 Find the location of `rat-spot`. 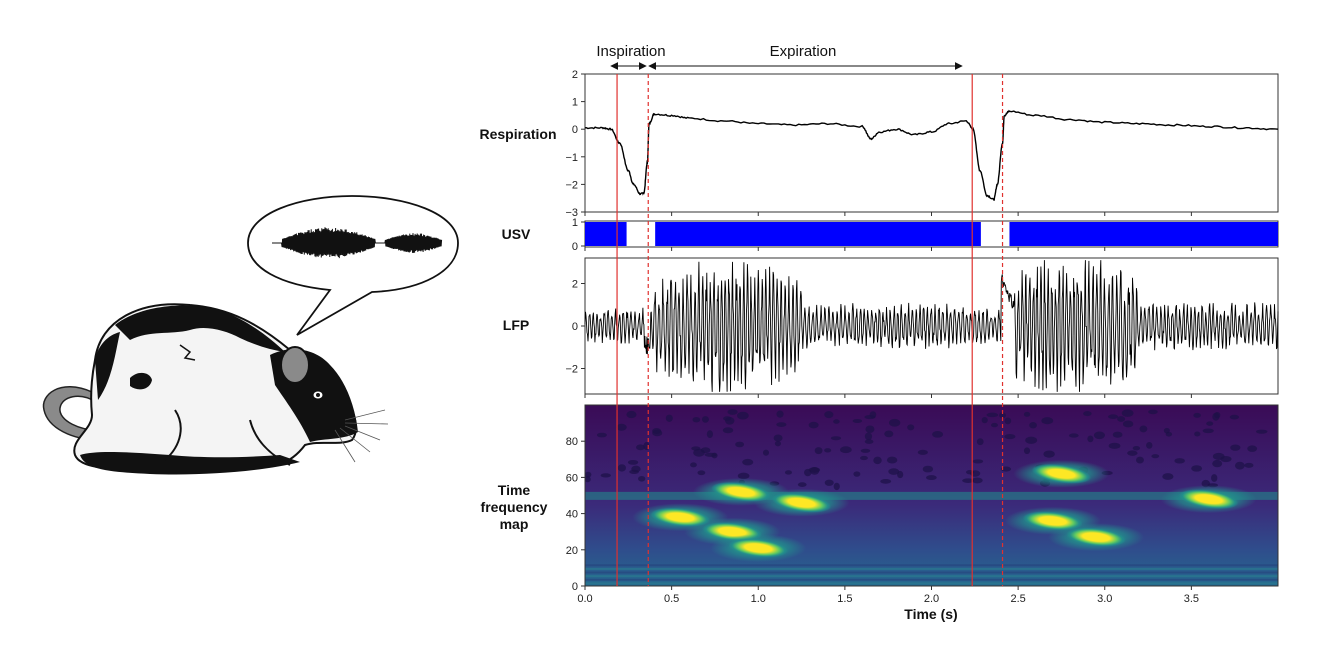

rat-spot is located at coordinates (141, 381).